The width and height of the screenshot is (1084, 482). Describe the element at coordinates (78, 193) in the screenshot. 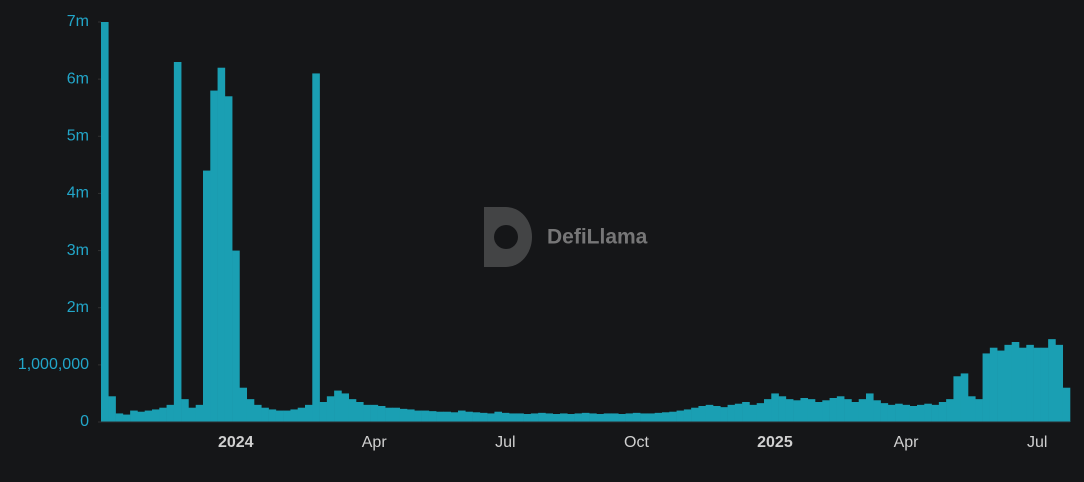

I see `y-tick-label: 4m` at that location.